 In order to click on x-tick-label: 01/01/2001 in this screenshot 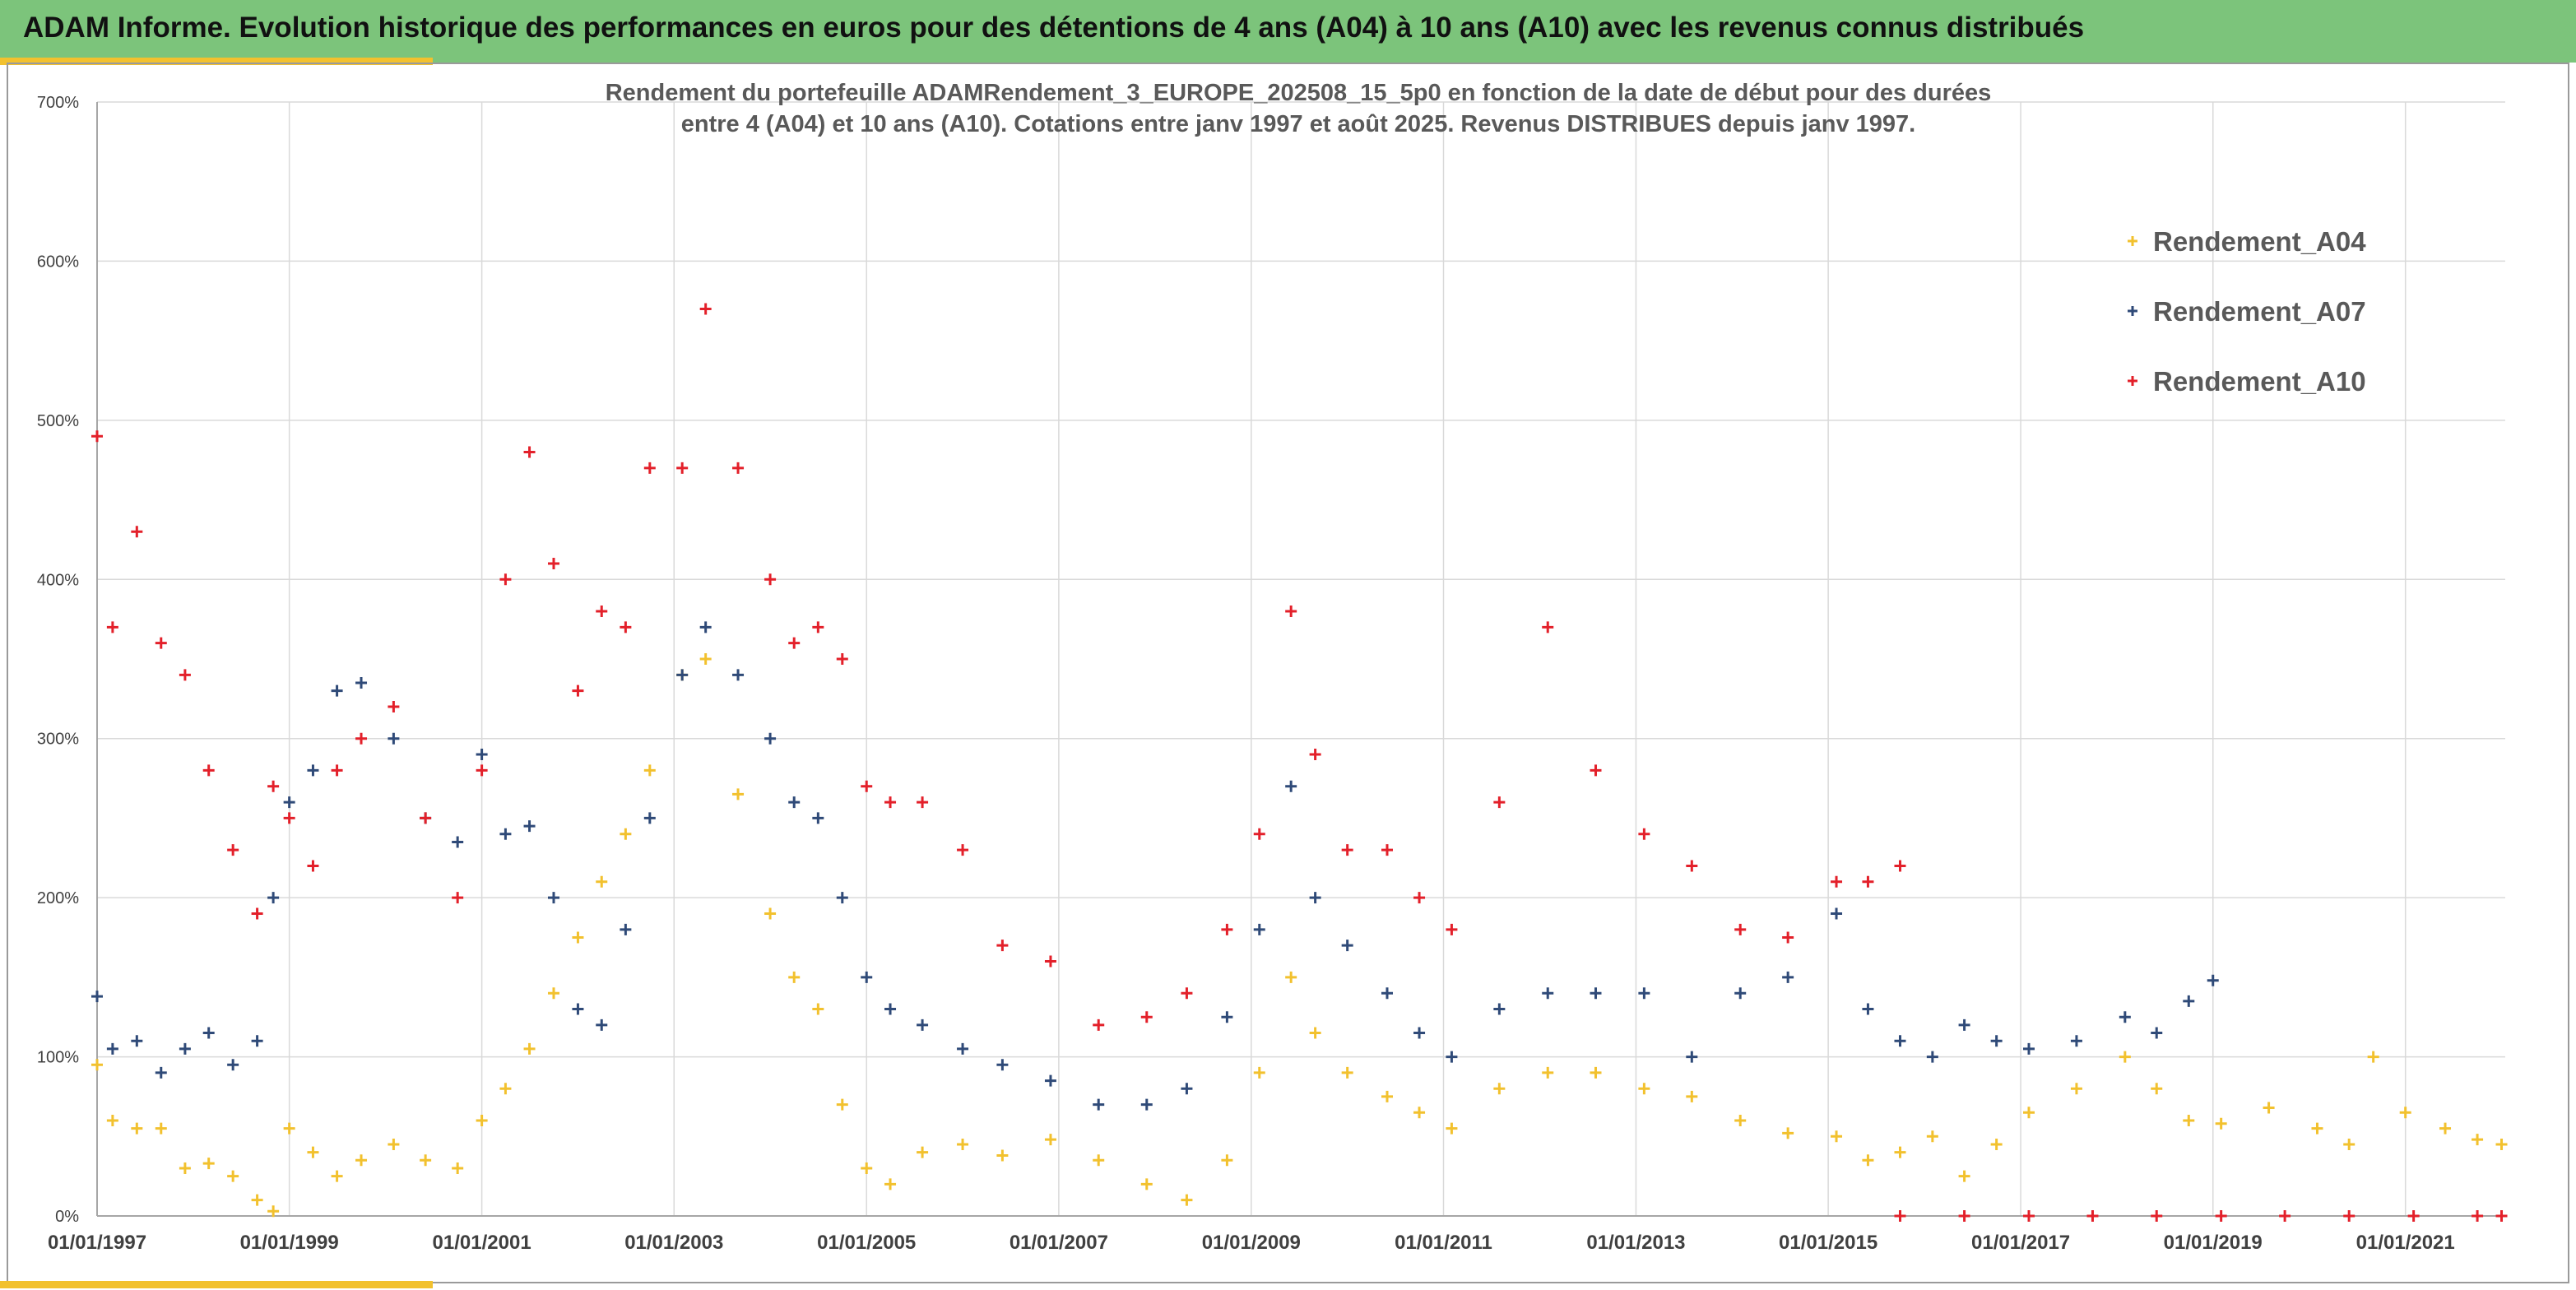, I will do `click(482, 1243)`.